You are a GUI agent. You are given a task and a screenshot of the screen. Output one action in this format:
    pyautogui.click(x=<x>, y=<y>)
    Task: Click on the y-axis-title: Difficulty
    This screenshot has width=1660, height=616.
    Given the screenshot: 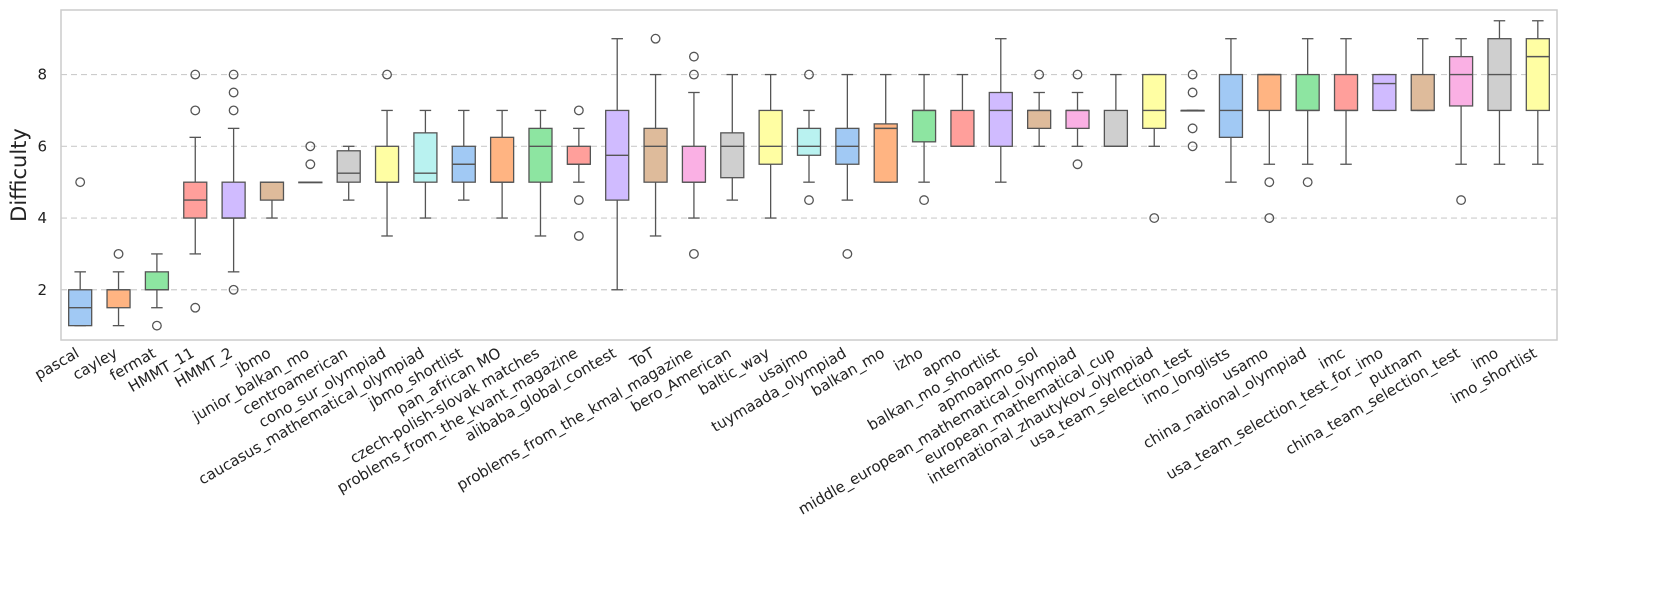 What is the action you would take?
    pyautogui.click(x=19, y=175)
    